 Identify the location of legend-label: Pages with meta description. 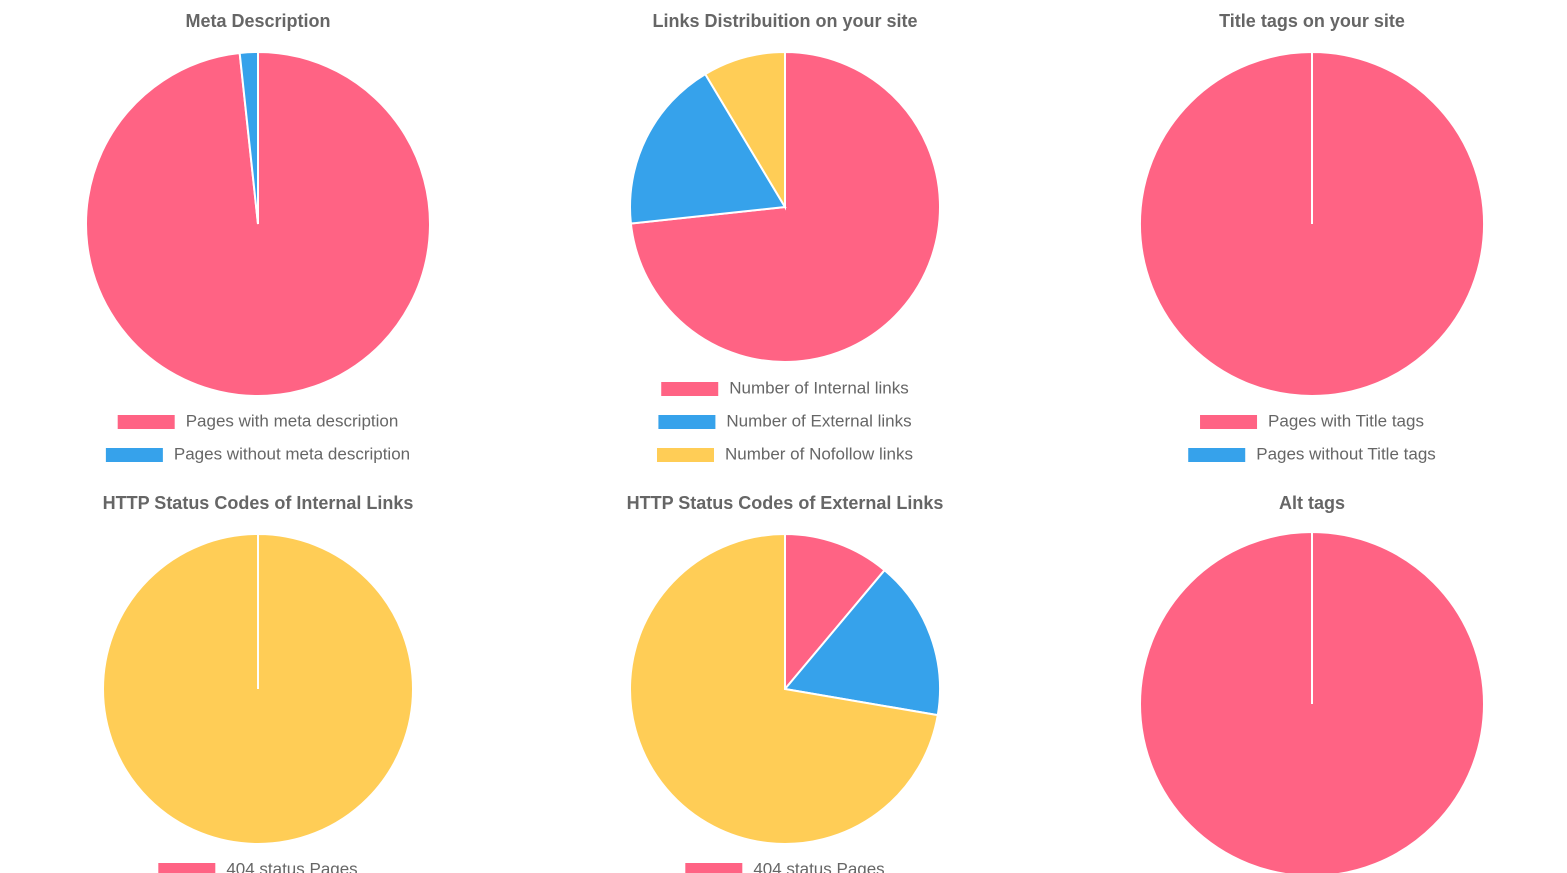
(292, 420).